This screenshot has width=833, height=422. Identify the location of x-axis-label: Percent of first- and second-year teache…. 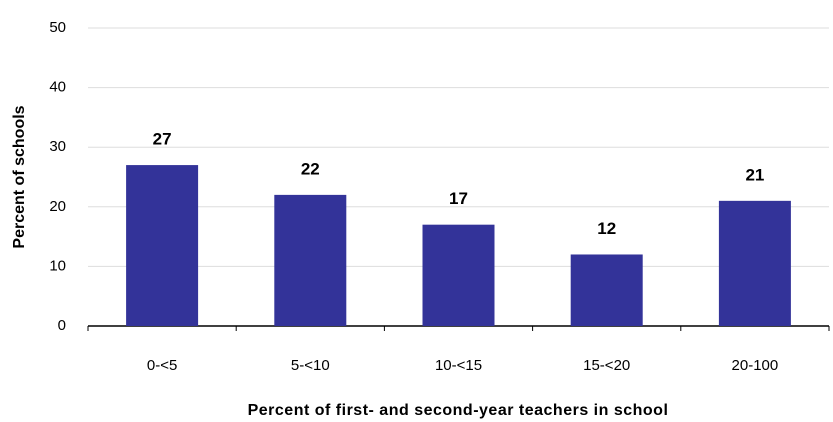
(458, 410).